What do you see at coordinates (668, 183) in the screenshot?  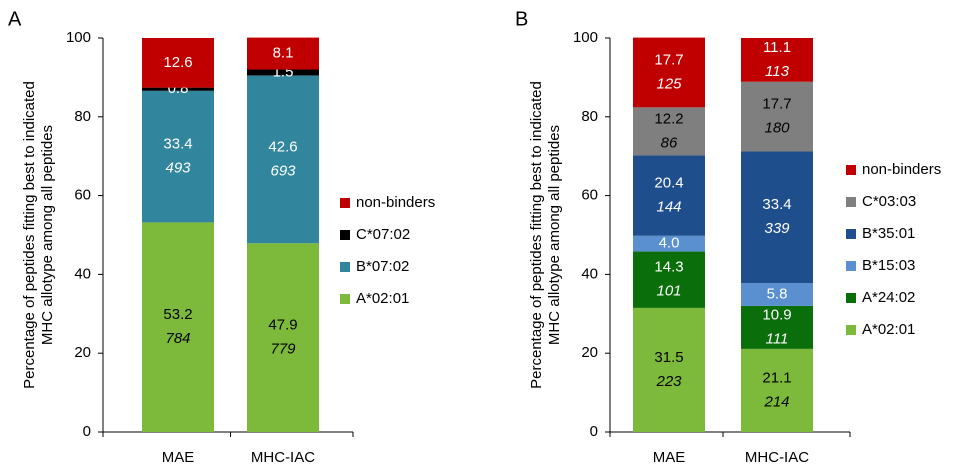 I see `data-label: 20.4` at bounding box center [668, 183].